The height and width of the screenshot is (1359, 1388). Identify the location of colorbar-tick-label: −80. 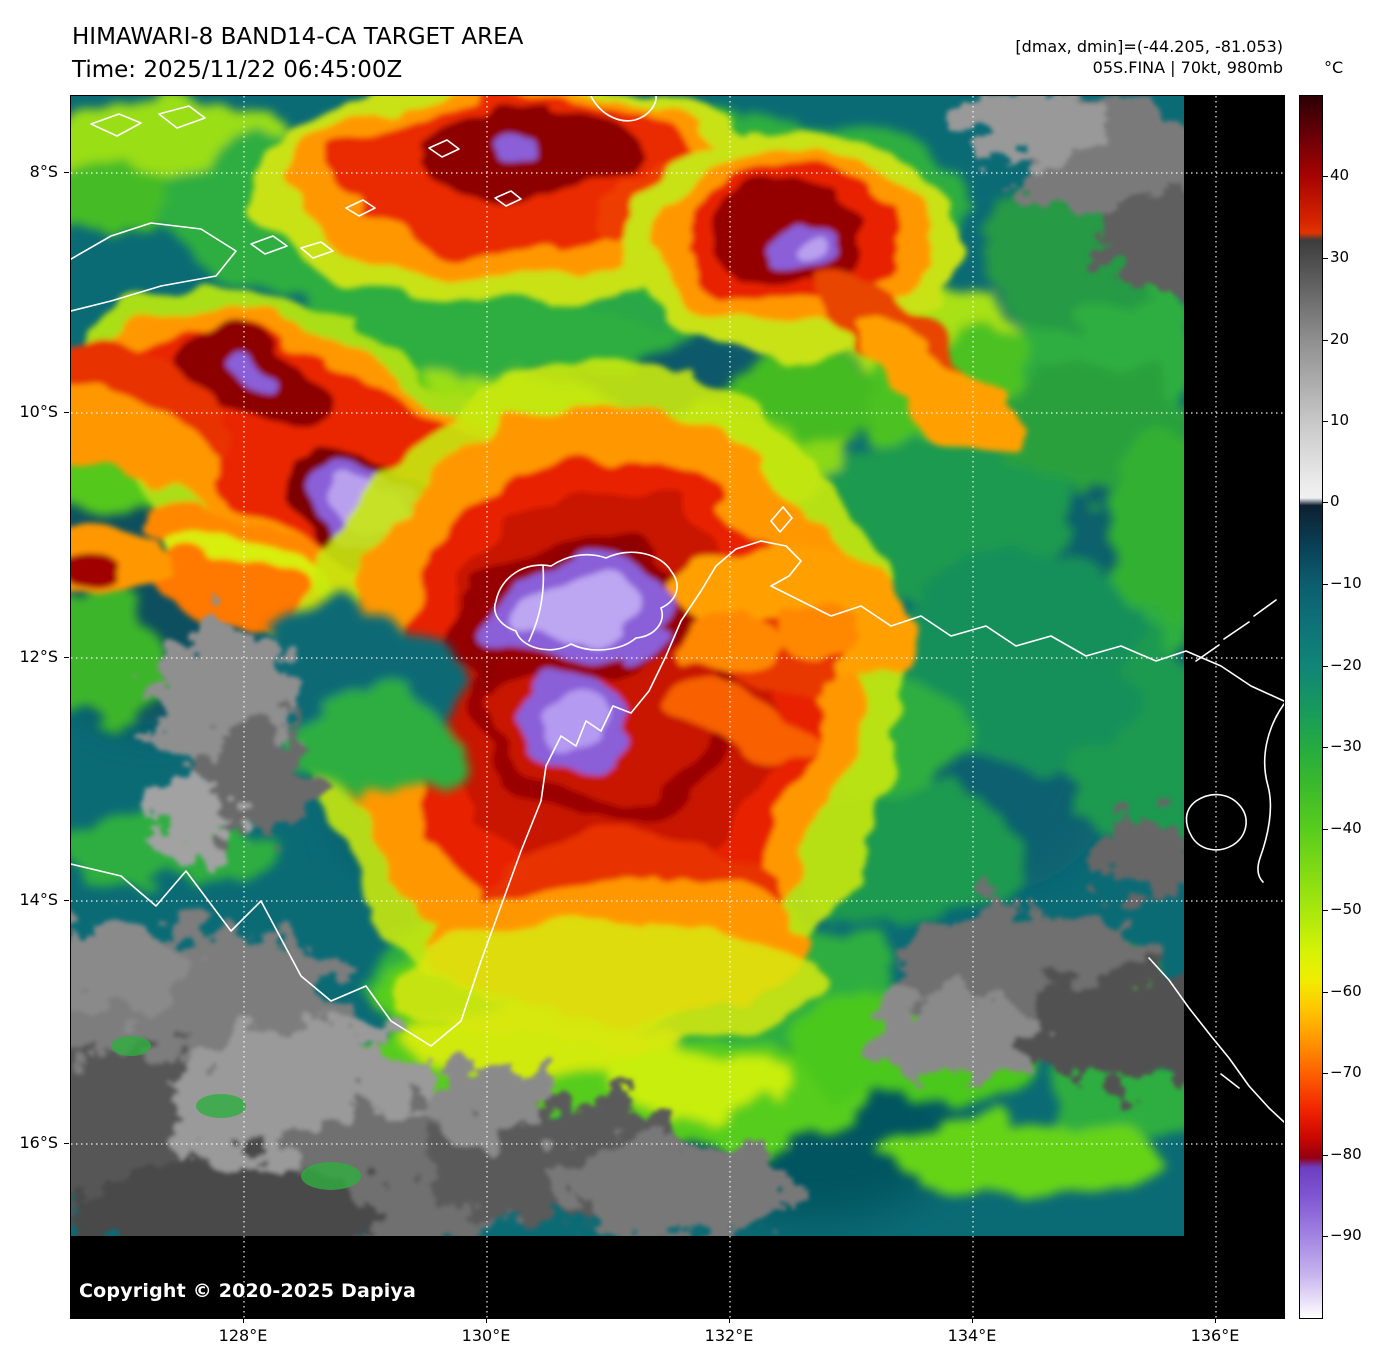
(1346, 1154).